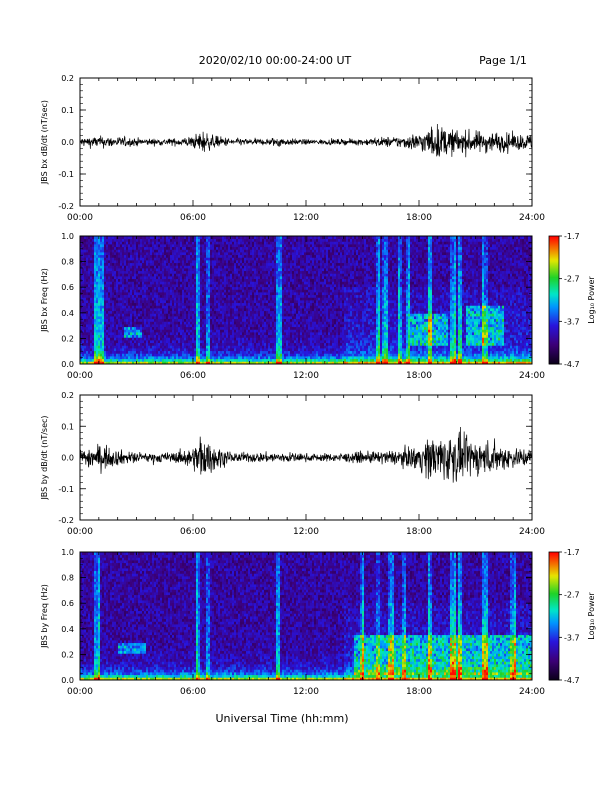 This screenshot has width=612, height=792. I want to click on x-axis-label: Universal Time (hh:mm), so click(282, 718).